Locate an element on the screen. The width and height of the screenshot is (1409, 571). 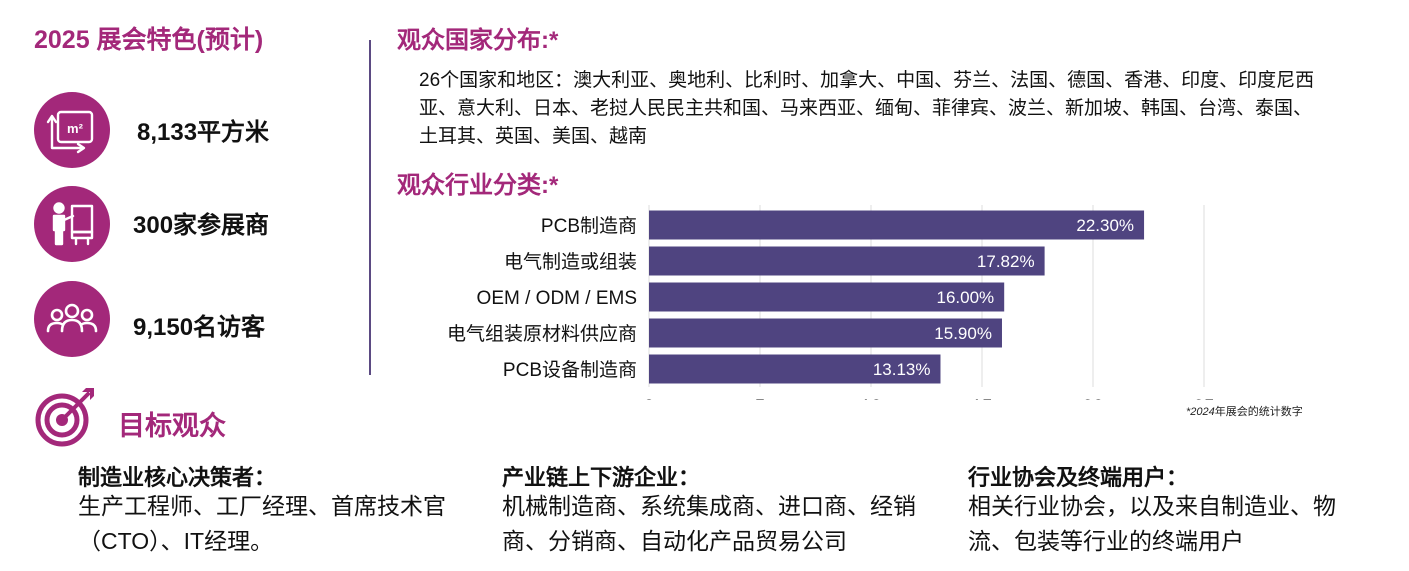
x-tick-label: 15 is located at coordinates (981, 398).